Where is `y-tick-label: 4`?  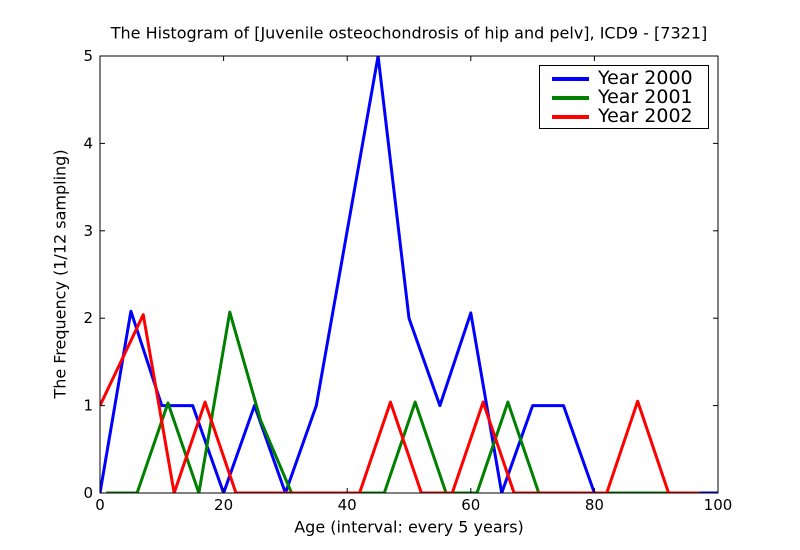
y-tick-label: 4 is located at coordinates (88, 143).